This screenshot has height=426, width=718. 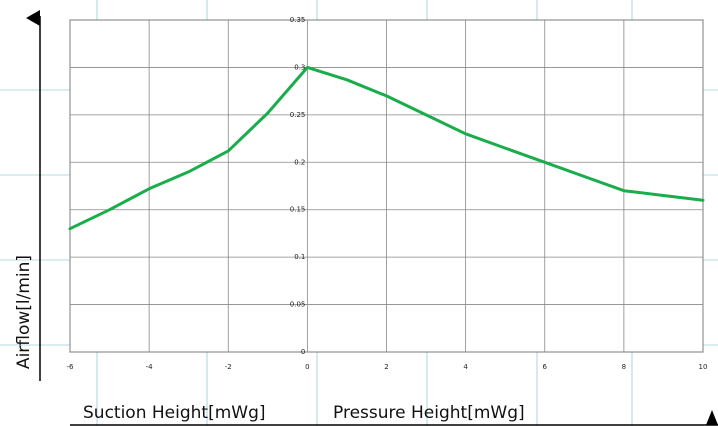 What do you see at coordinates (545, 367) in the screenshot?
I see `x-tick-label: 6` at bounding box center [545, 367].